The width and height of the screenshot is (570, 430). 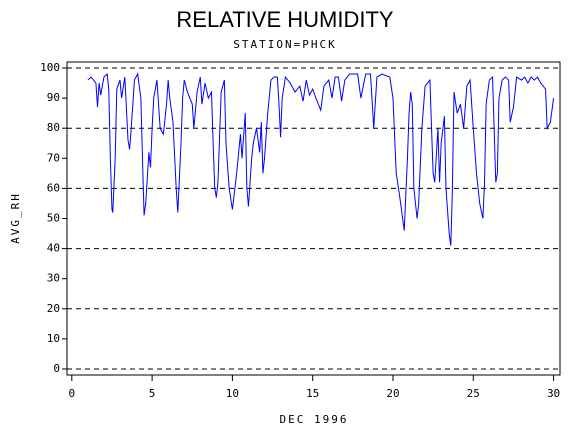 What do you see at coordinates (312, 393) in the screenshot?
I see `x-tick-label: 15` at bounding box center [312, 393].